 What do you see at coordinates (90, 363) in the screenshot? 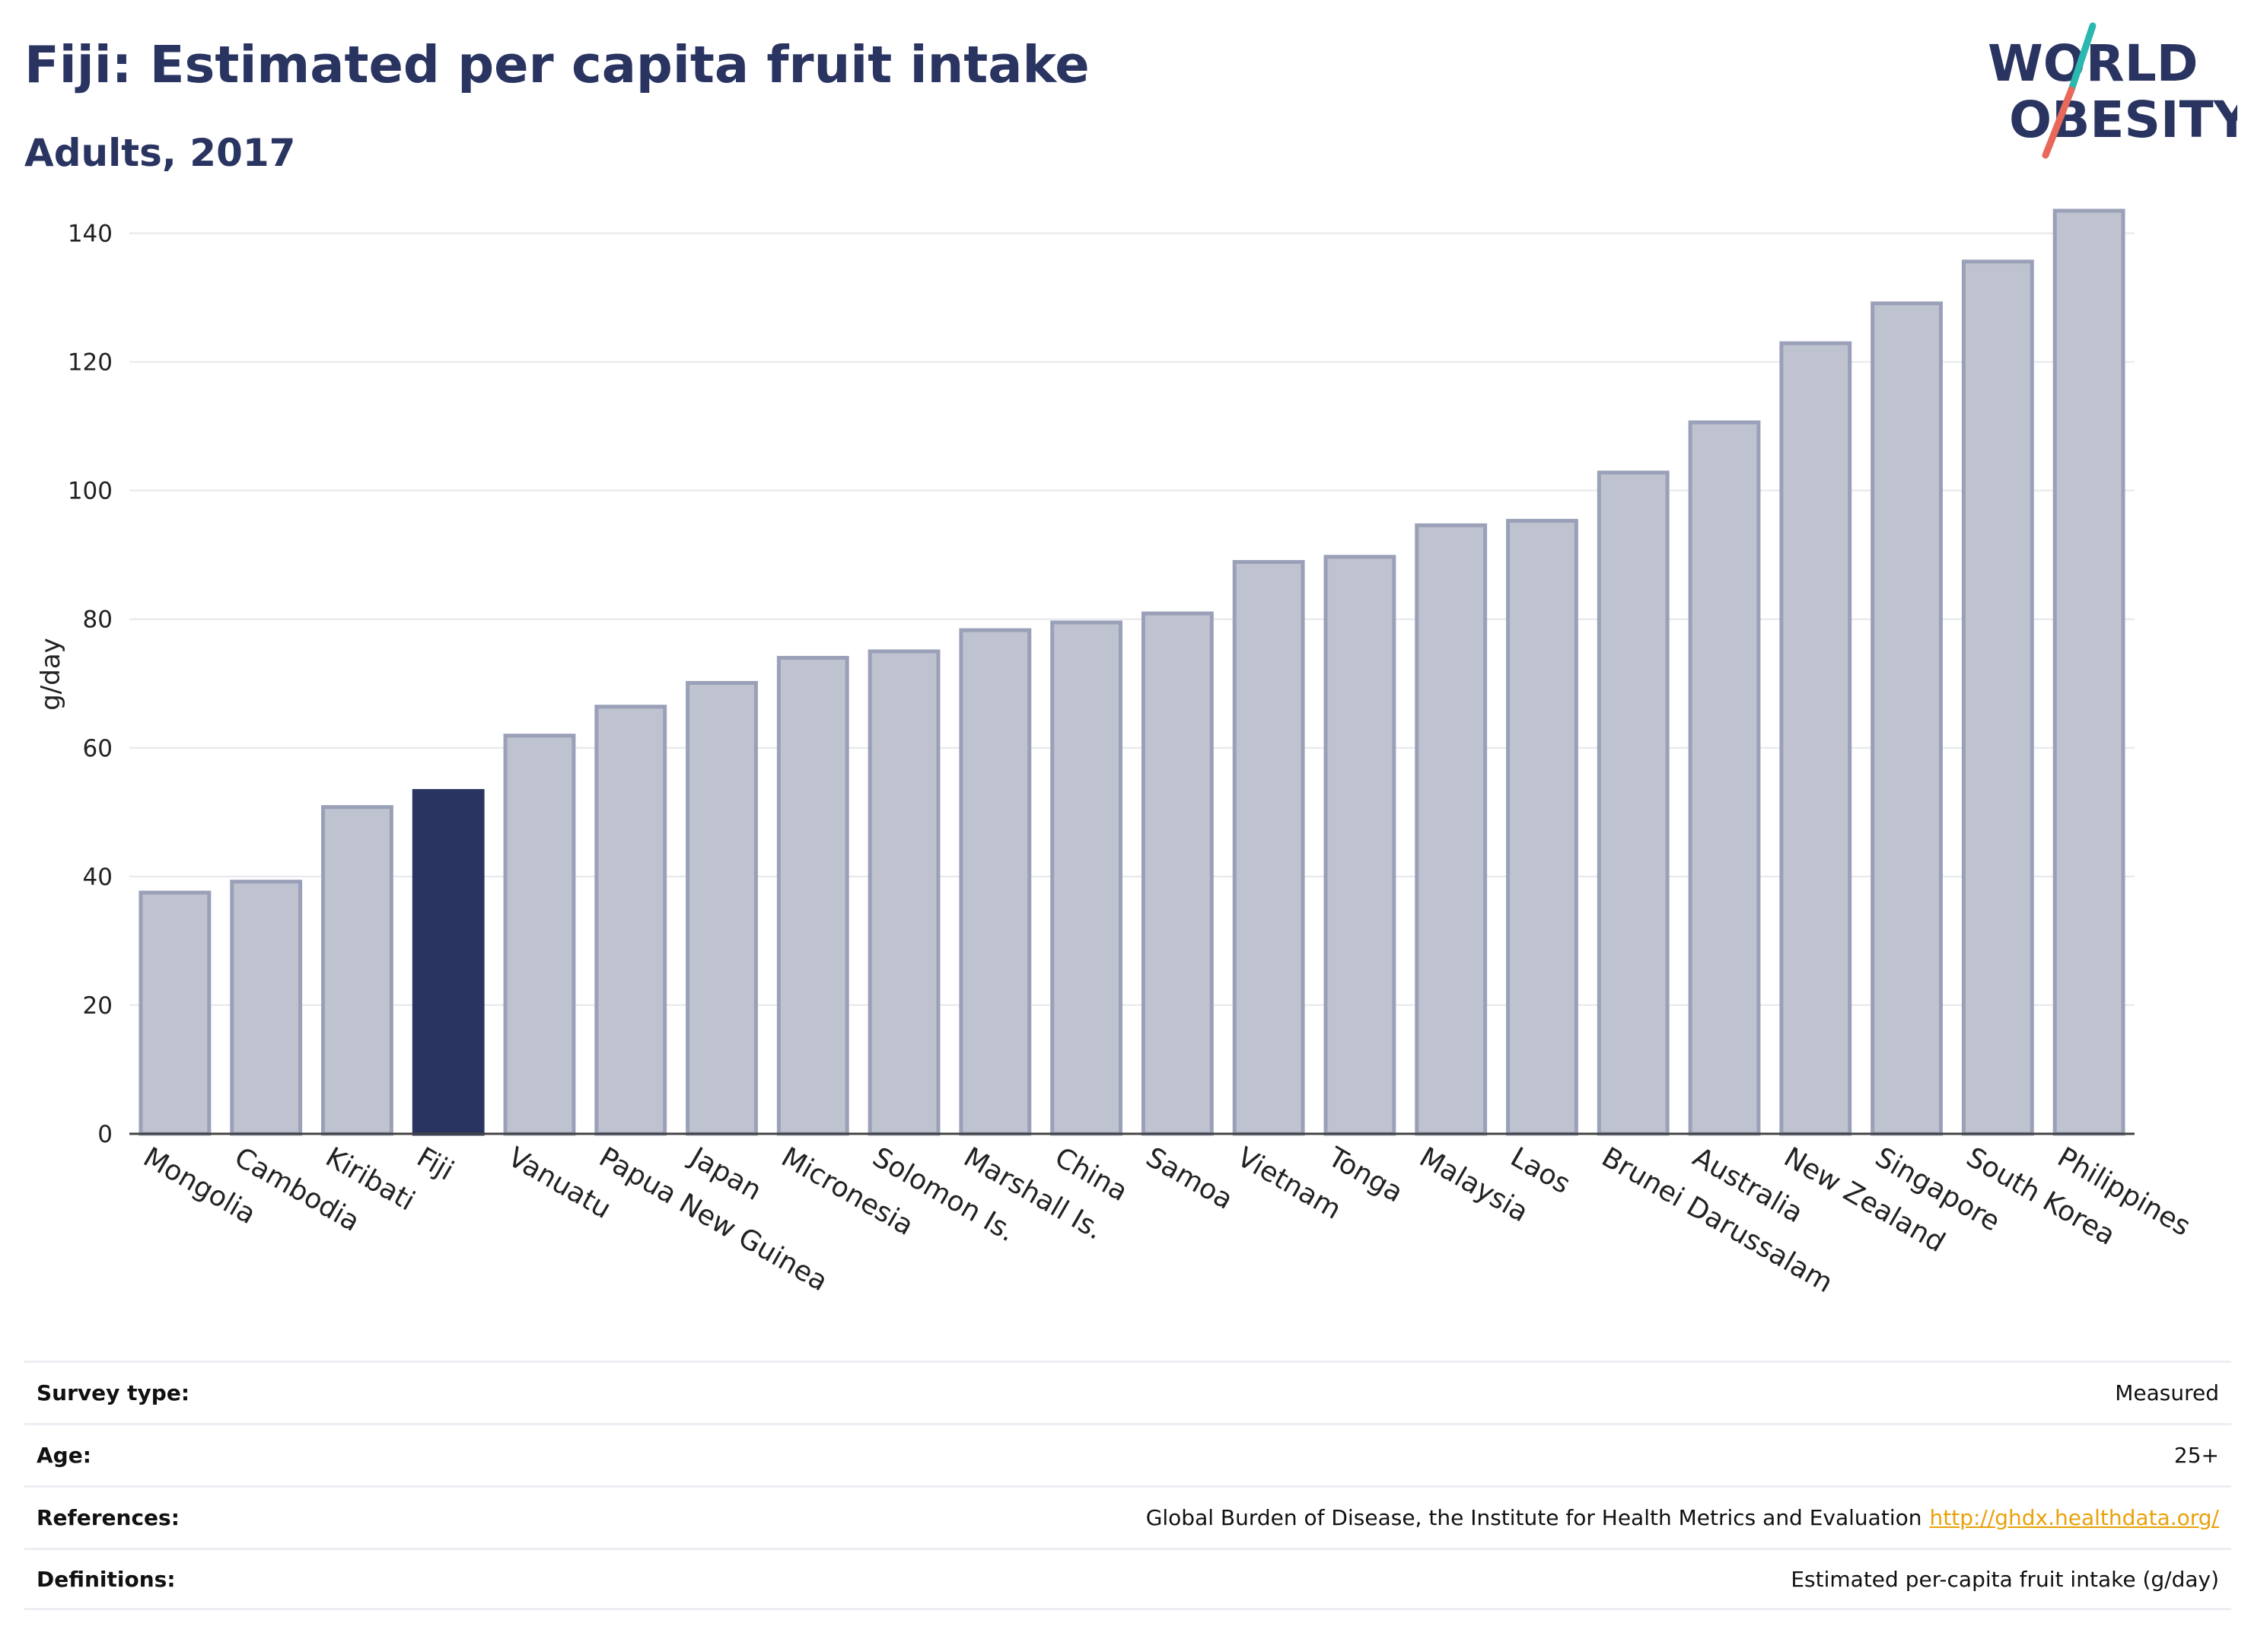
I see `y-tick-label: 120` at bounding box center [90, 363].